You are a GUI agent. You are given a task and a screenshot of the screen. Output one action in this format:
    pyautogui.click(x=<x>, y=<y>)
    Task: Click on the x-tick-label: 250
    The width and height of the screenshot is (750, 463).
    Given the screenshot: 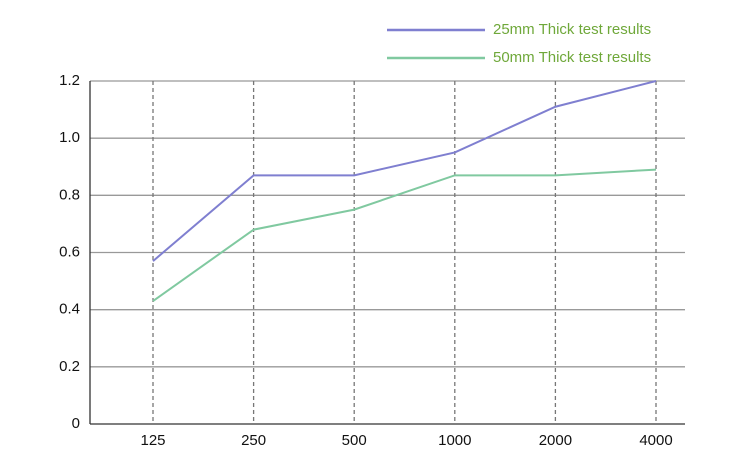 What is the action you would take?
    pyautogui.click(x=253, y=440)
    